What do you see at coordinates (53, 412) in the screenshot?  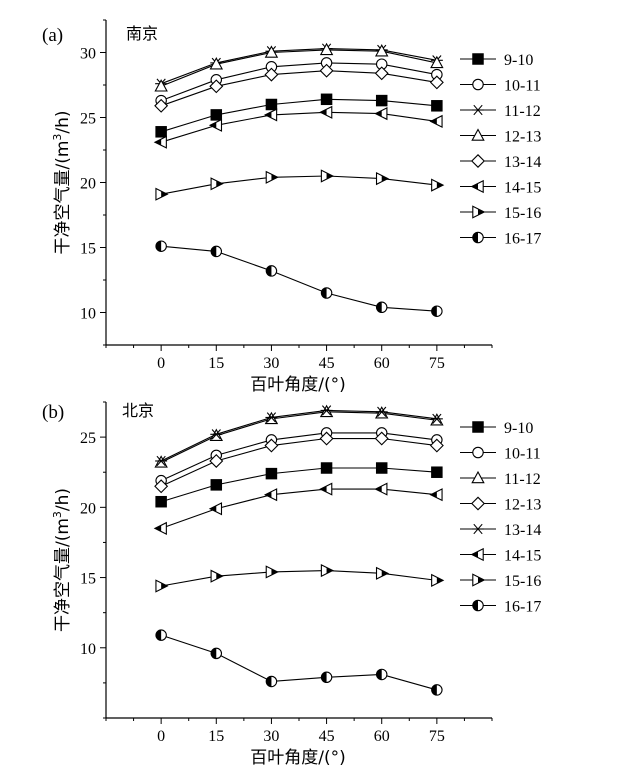 I see `panel-label: (b)` at bounding box center [53, 412].